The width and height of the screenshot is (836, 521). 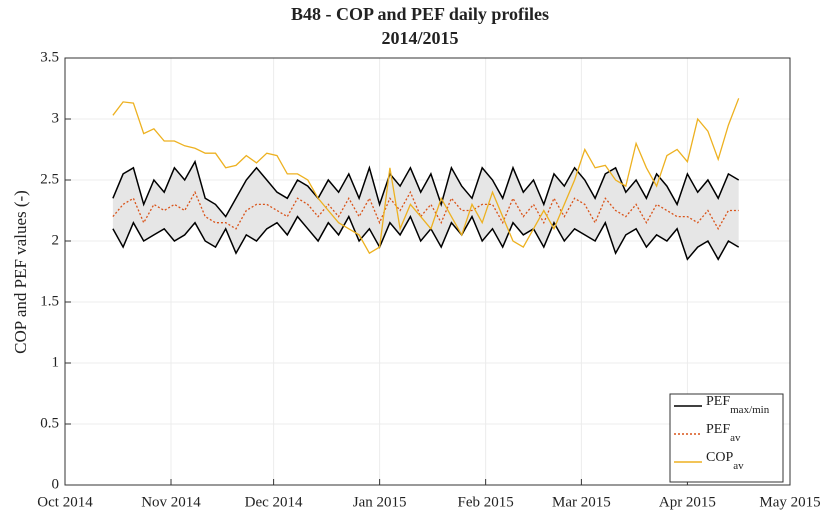 I want to click on y-tick-label: 2, so click(x=56, y=240).